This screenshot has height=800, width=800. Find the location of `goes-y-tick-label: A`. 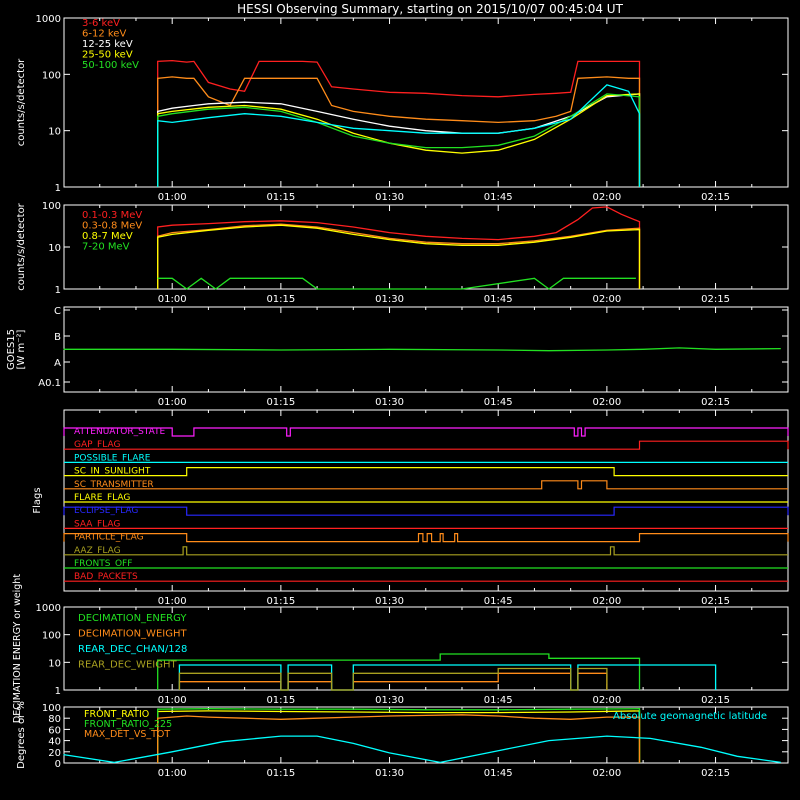

goes-y-tick-label: A is located at coordinates (57, 363).